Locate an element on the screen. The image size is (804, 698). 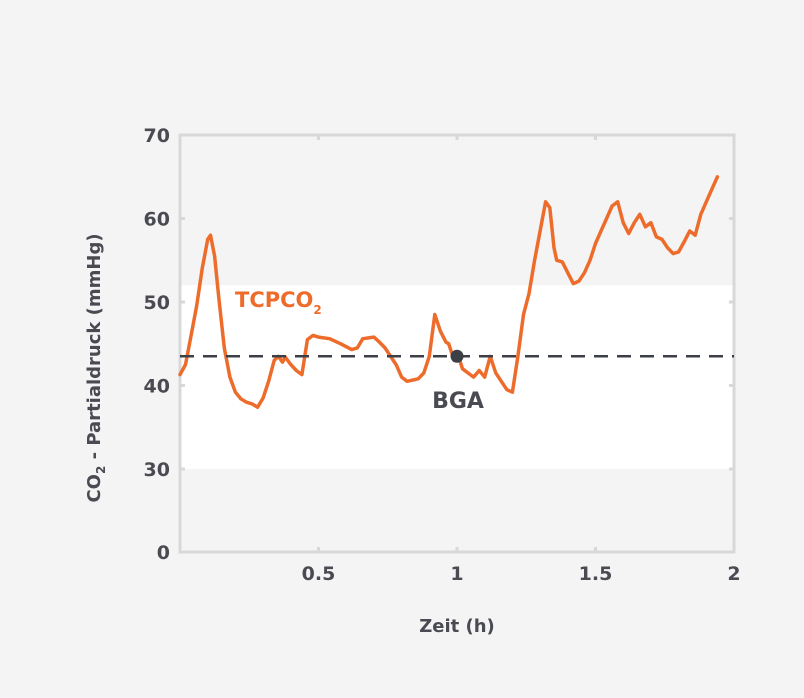
series-label: TCPCO2 is located at coordinates (278, 302).